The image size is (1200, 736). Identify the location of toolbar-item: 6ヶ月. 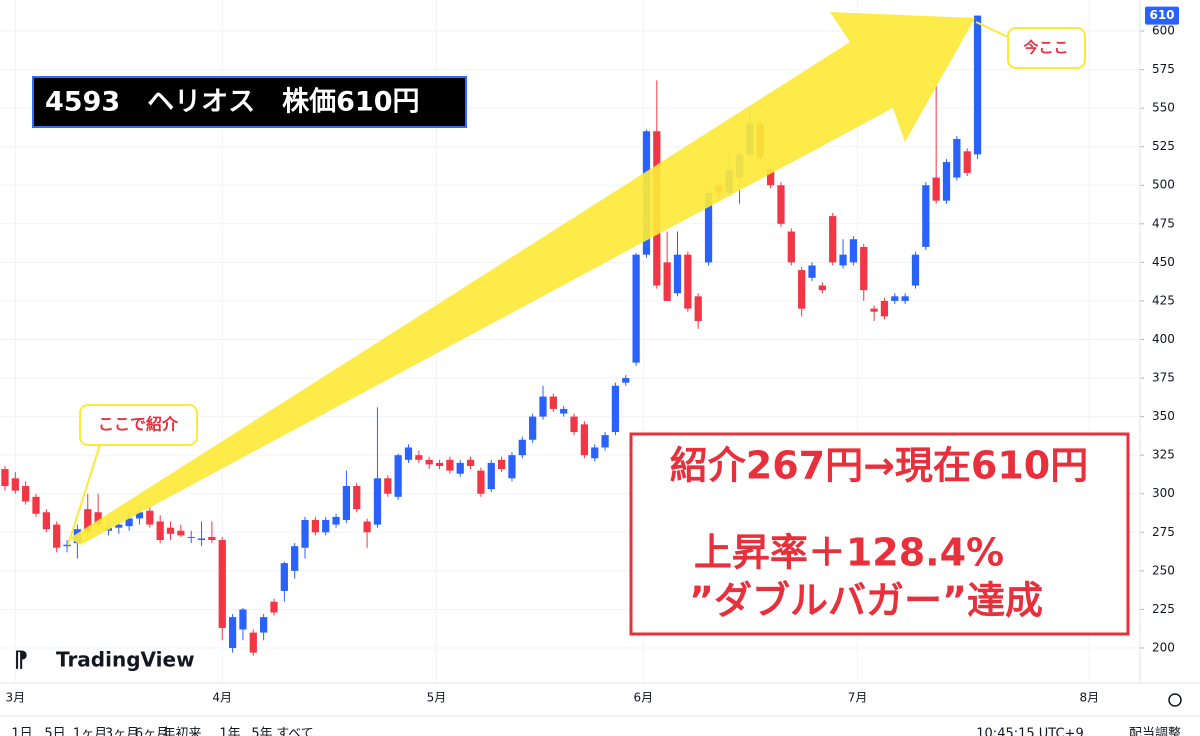
(152, 731).